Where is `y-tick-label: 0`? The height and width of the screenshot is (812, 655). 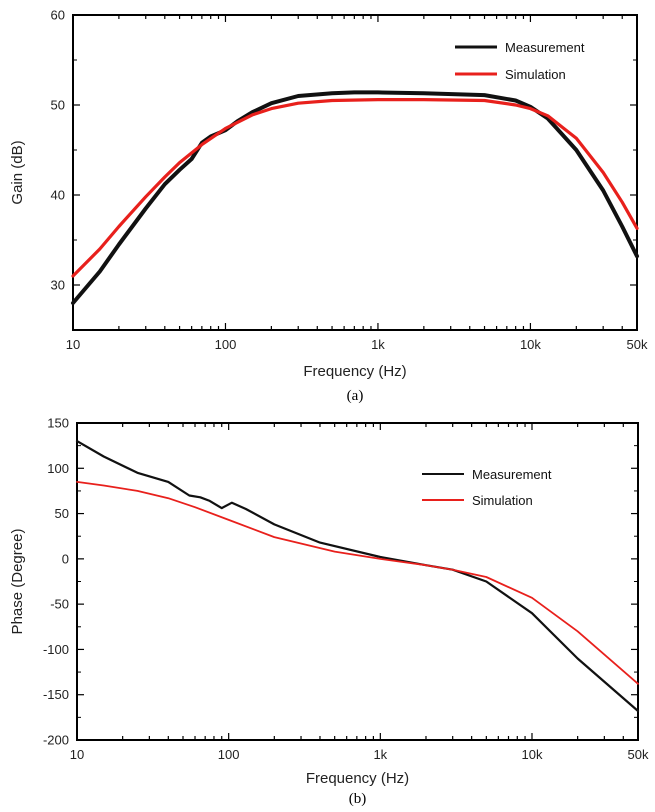 y-tick-label: 0 is located at coordinates (65, 558).